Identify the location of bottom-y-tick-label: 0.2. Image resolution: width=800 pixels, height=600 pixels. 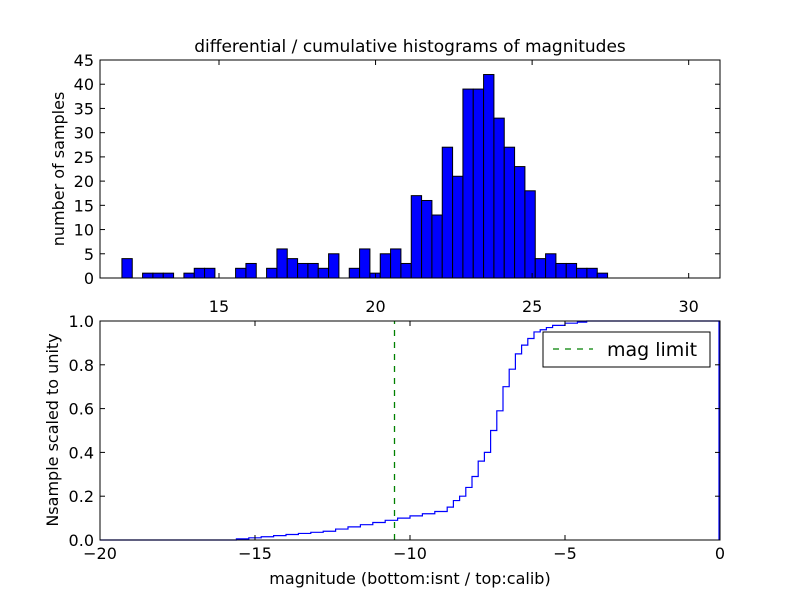
(81, 496).